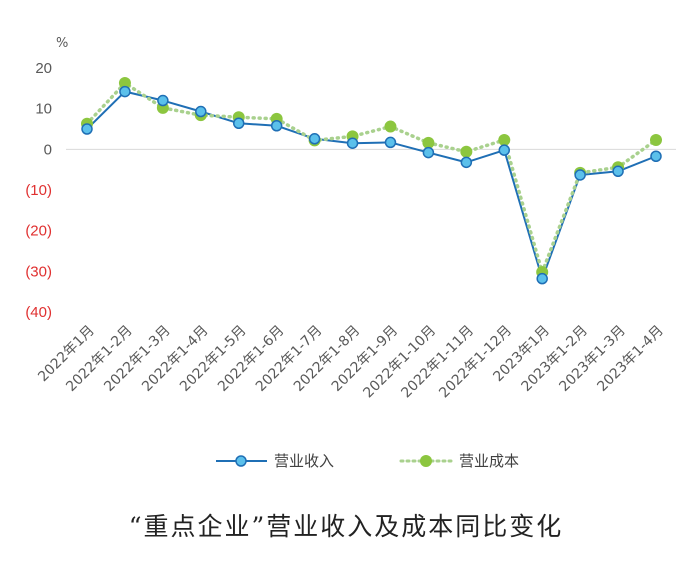 The image size is (692, 568). Describe the element at coordinates (48, 149) in the screenshot. I see `y-tick-label: 0` at that location.